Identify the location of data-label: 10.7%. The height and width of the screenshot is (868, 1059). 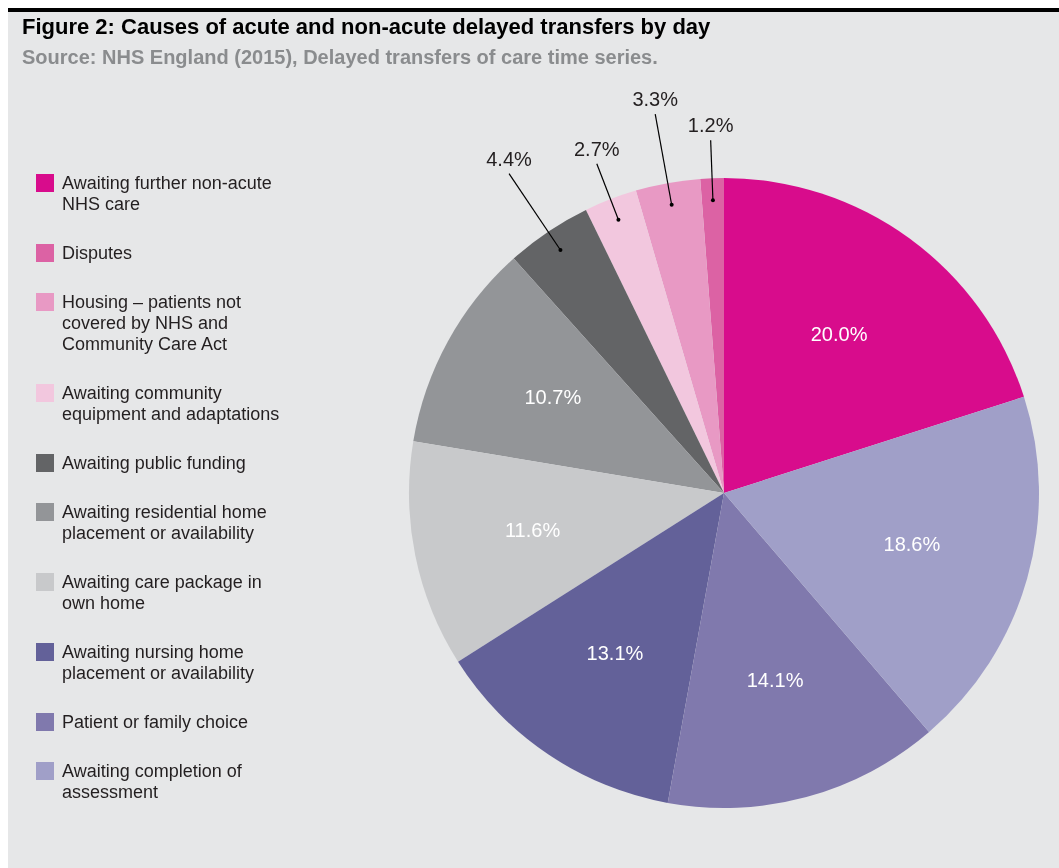
(553, 397).